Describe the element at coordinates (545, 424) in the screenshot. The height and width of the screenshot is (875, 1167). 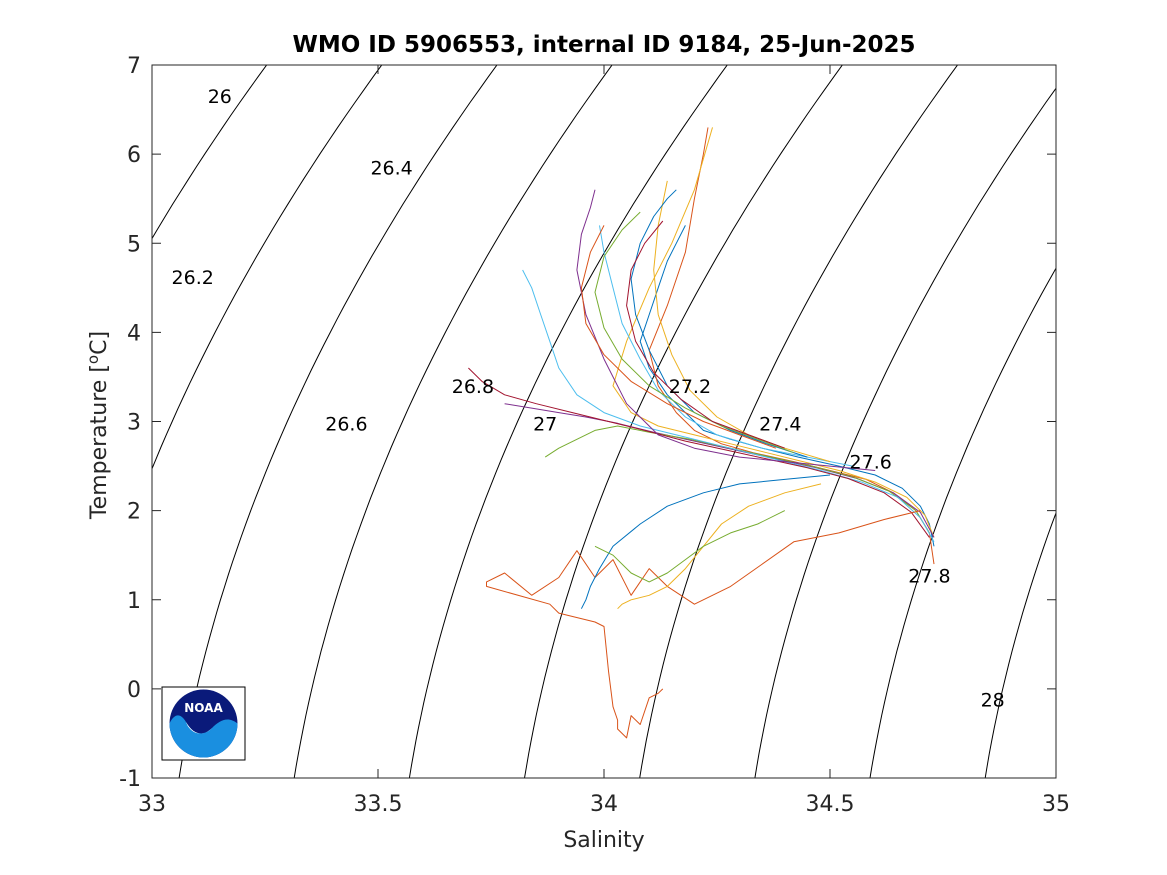
I see `contour-label-5: 27` at that location.